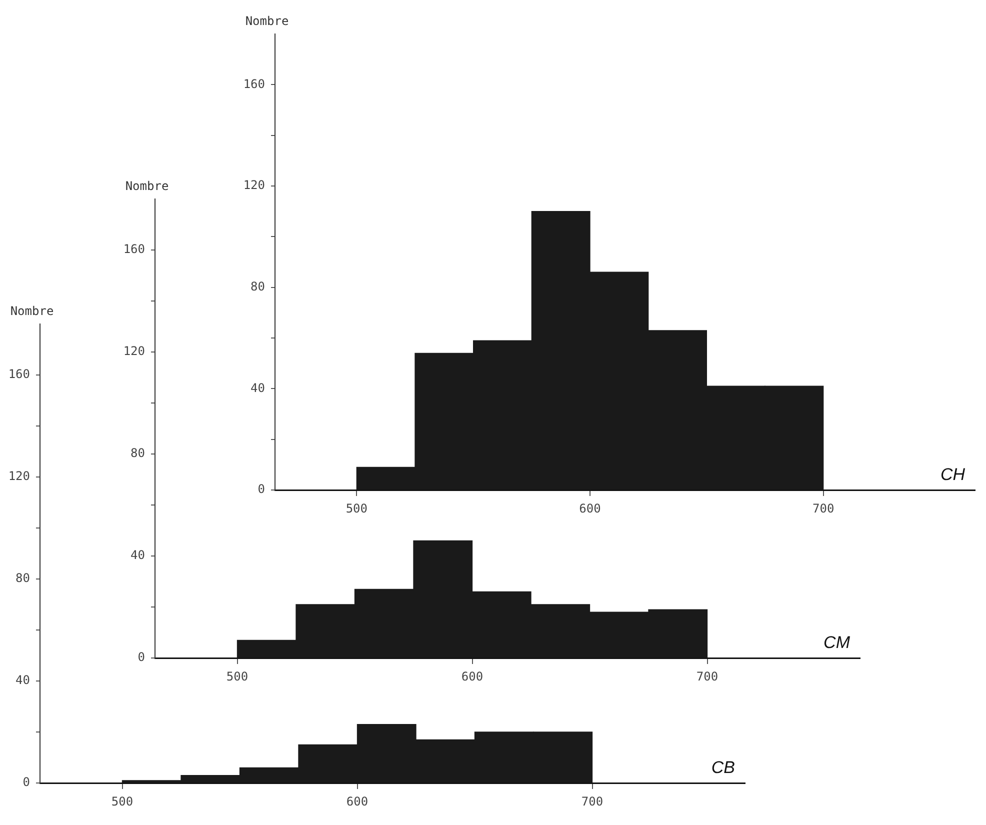 The image size is (986, 825). I want to click on annotation: CH, so click(953, 474).